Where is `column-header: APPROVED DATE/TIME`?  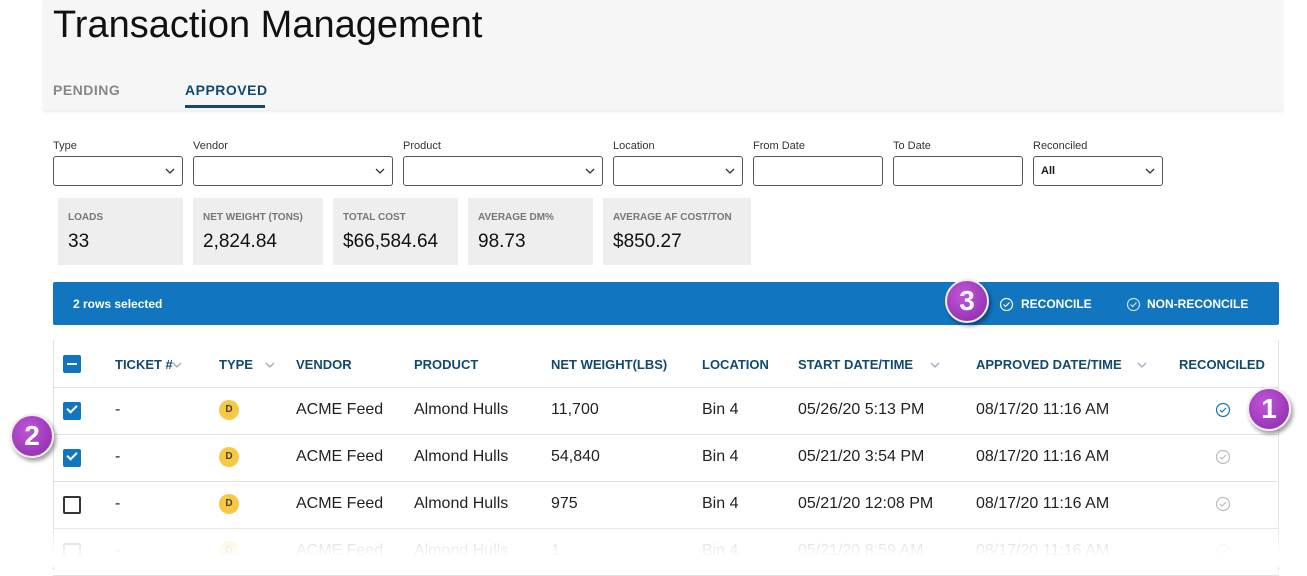
column-header: APPROVED DATE/TIME is located at coordinates (1049, 364).